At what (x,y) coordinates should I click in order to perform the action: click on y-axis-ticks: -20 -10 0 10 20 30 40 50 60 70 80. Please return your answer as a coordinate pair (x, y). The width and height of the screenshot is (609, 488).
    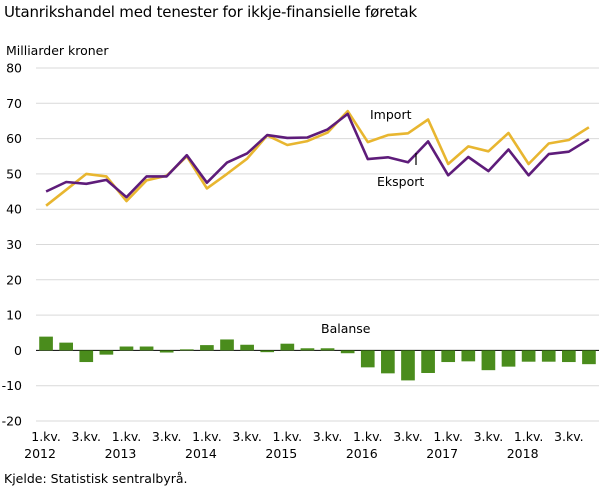
    Looking at the image, I should click on (12, 245).